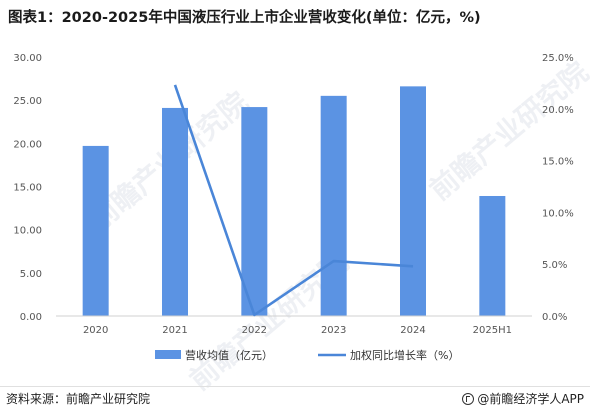 The image size is (590, 417). Describe the element at coordinates (27, 231) in the screenshot. I see `y-left-tick-label: 10.00` at that location.